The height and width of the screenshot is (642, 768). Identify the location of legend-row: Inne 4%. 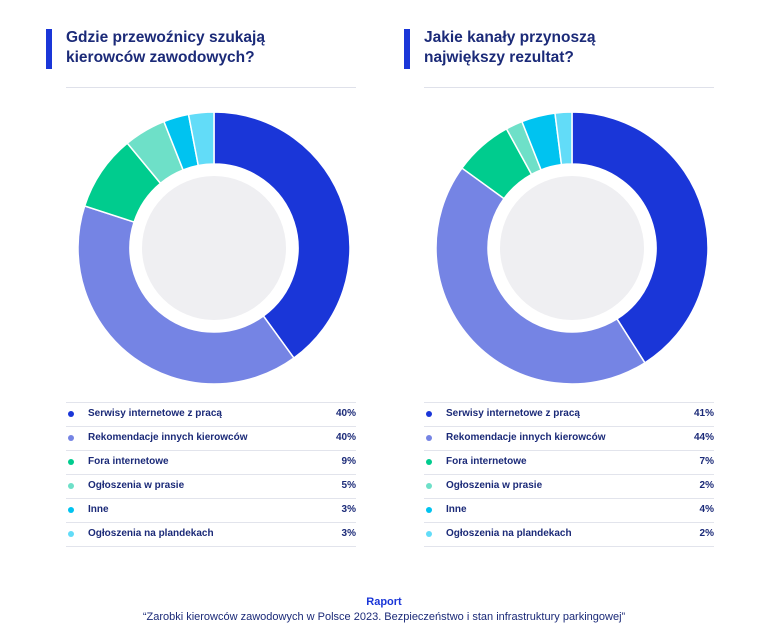
(569, 511).